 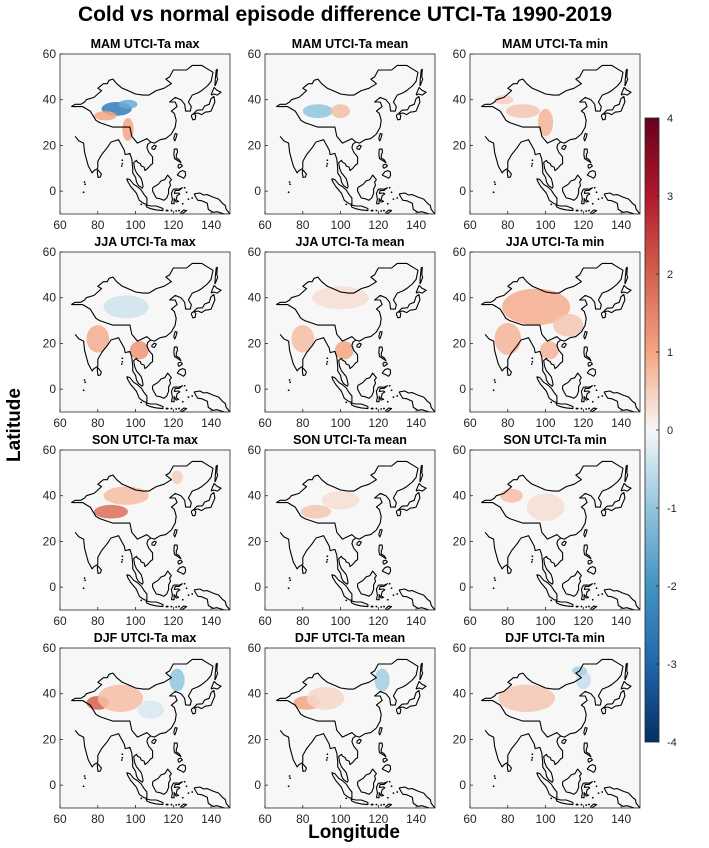 I want to click on y-tick-label: 60, so click(x=460, y=252).